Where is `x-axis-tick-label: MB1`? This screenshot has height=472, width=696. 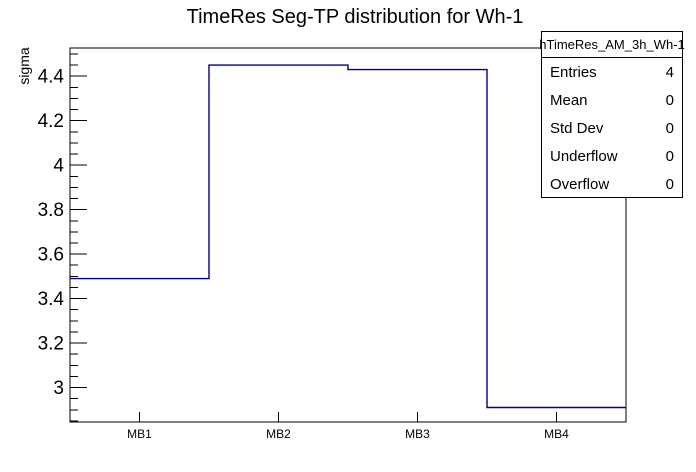
x-axis-tick-label: MB1 is located at coordinates (139, 434).